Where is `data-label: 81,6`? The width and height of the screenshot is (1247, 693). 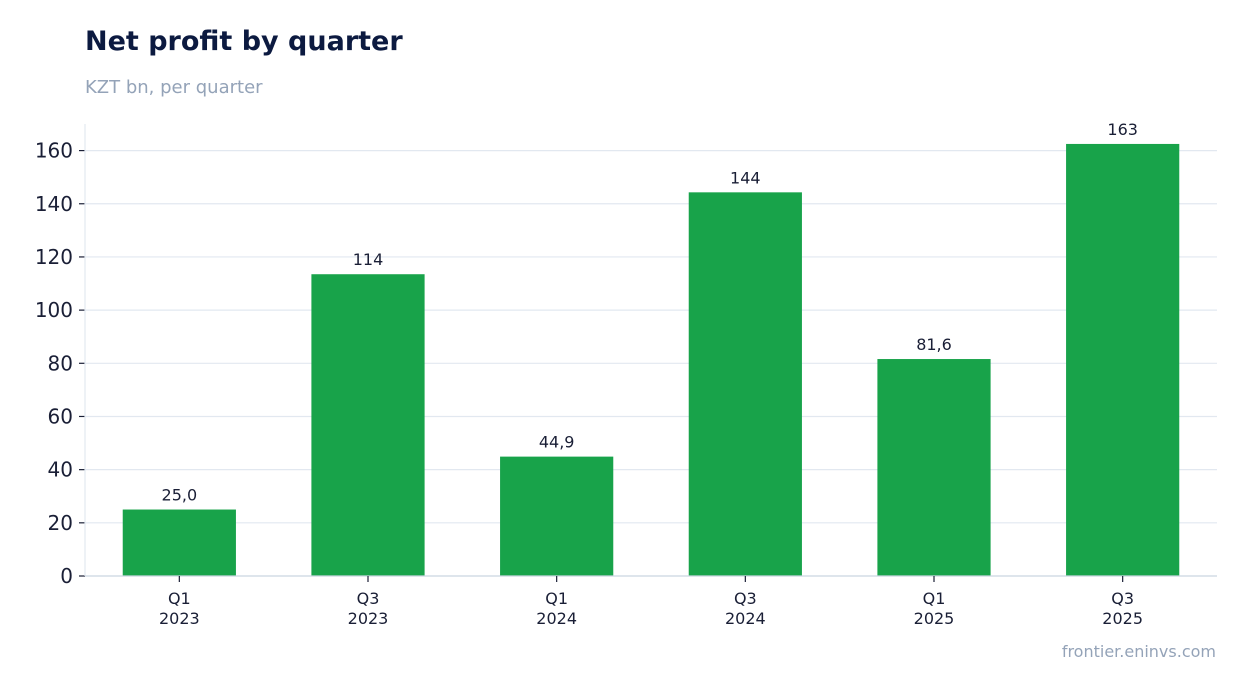 data-label: 81,6 is located at coordinates (934, 344).